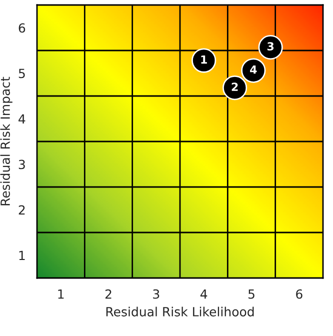  I want to click on x-tick-label: 6, so click(299, 294).